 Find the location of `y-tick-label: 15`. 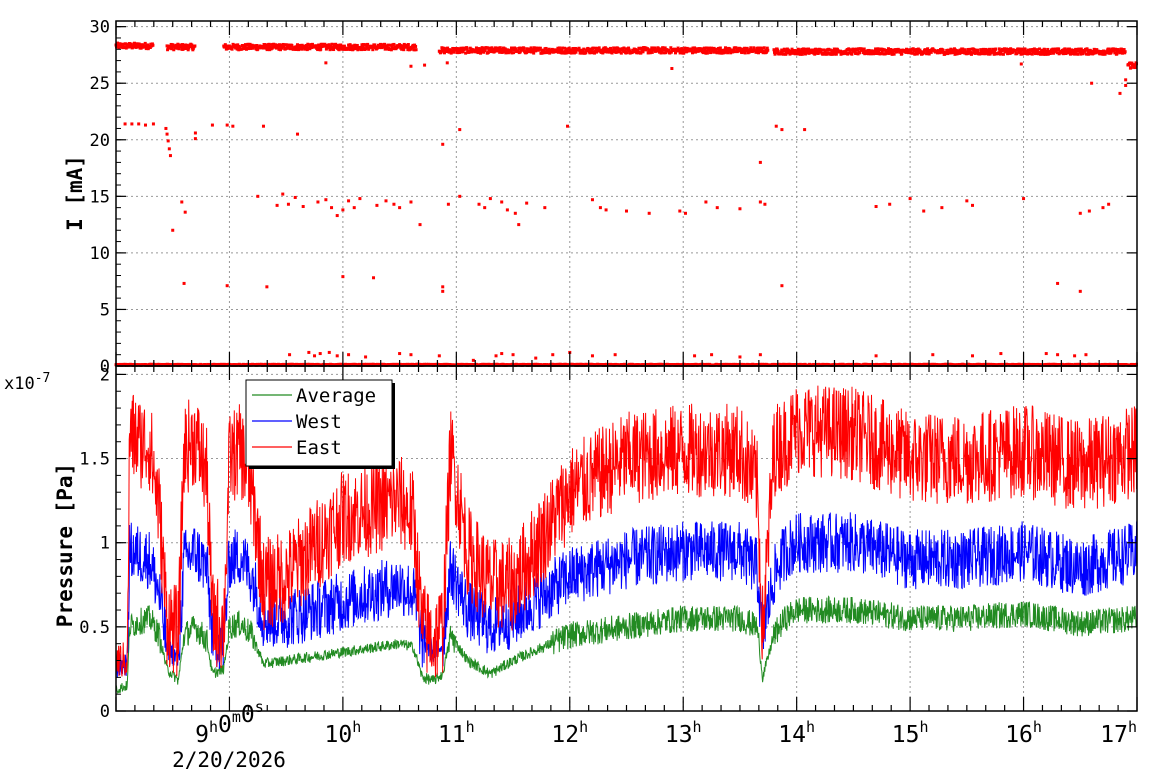

y-tick-label: 15 is located at coordinates (100, 197).